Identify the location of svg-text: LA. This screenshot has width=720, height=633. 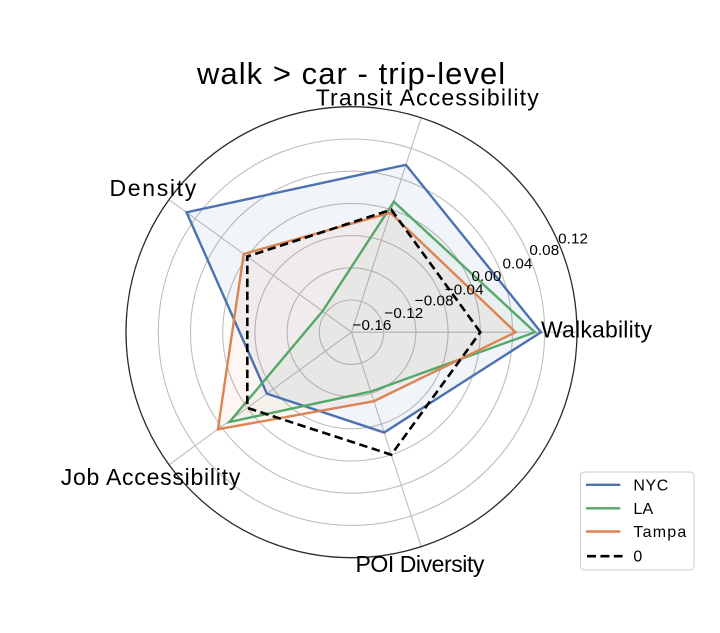
(643, 509).